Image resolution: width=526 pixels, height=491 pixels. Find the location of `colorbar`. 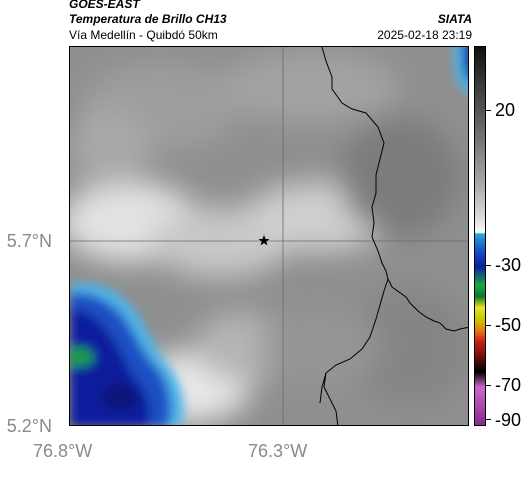

colorbar is located at coordinates (480, 236).